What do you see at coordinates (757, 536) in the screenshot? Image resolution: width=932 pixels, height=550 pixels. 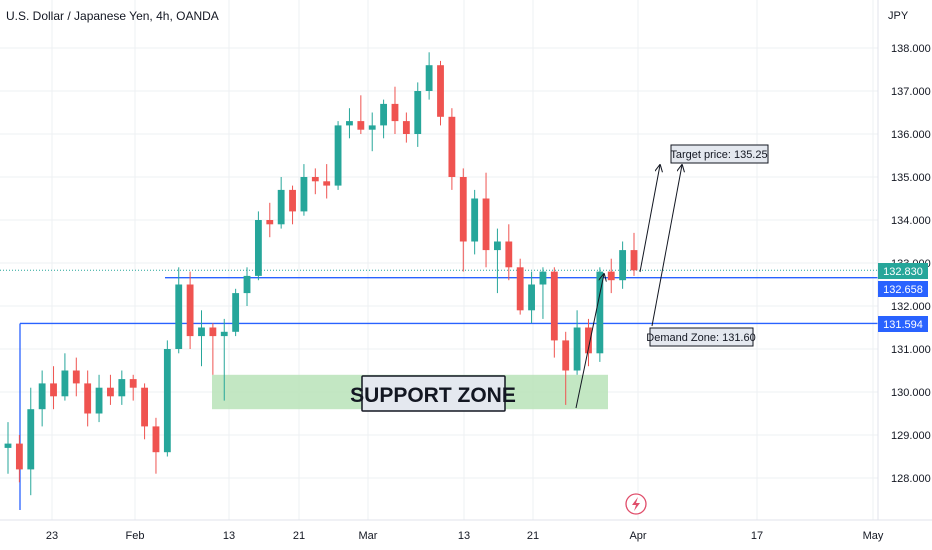 I see `x-tick-label: 17` at bounding box center [757, 536].